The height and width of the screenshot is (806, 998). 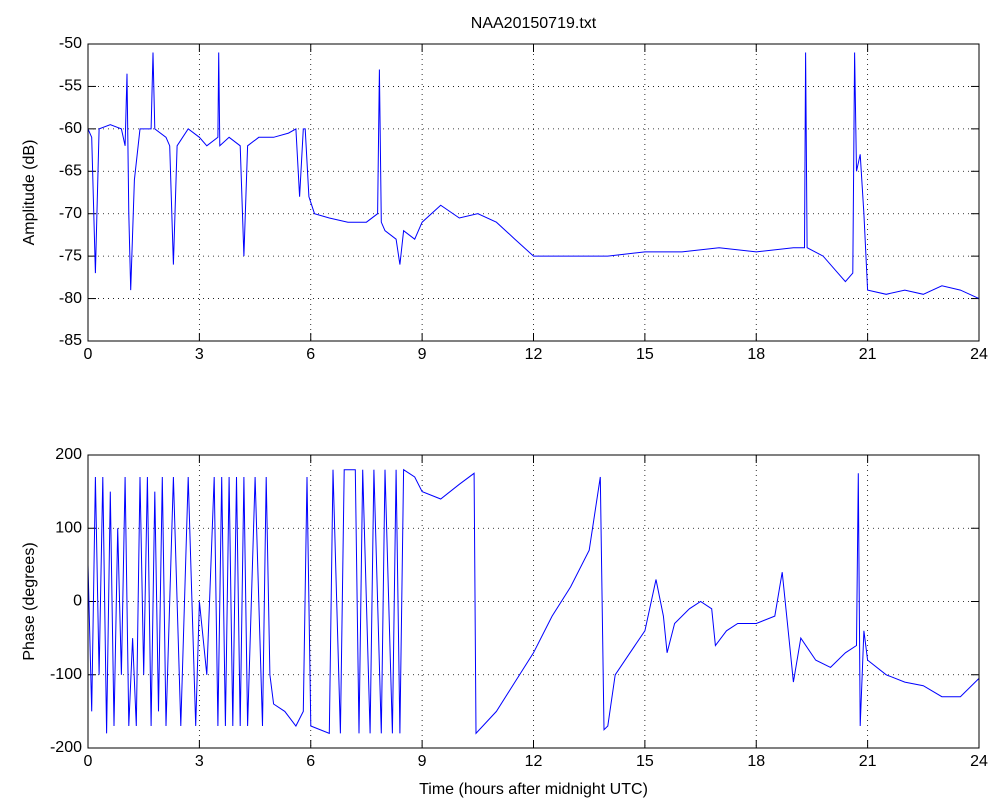 What do you see at coordinates (29, 193) in the screenshot?
I see `y-axis-label: Amplitude (dB)` at bounding box center [29, 193].